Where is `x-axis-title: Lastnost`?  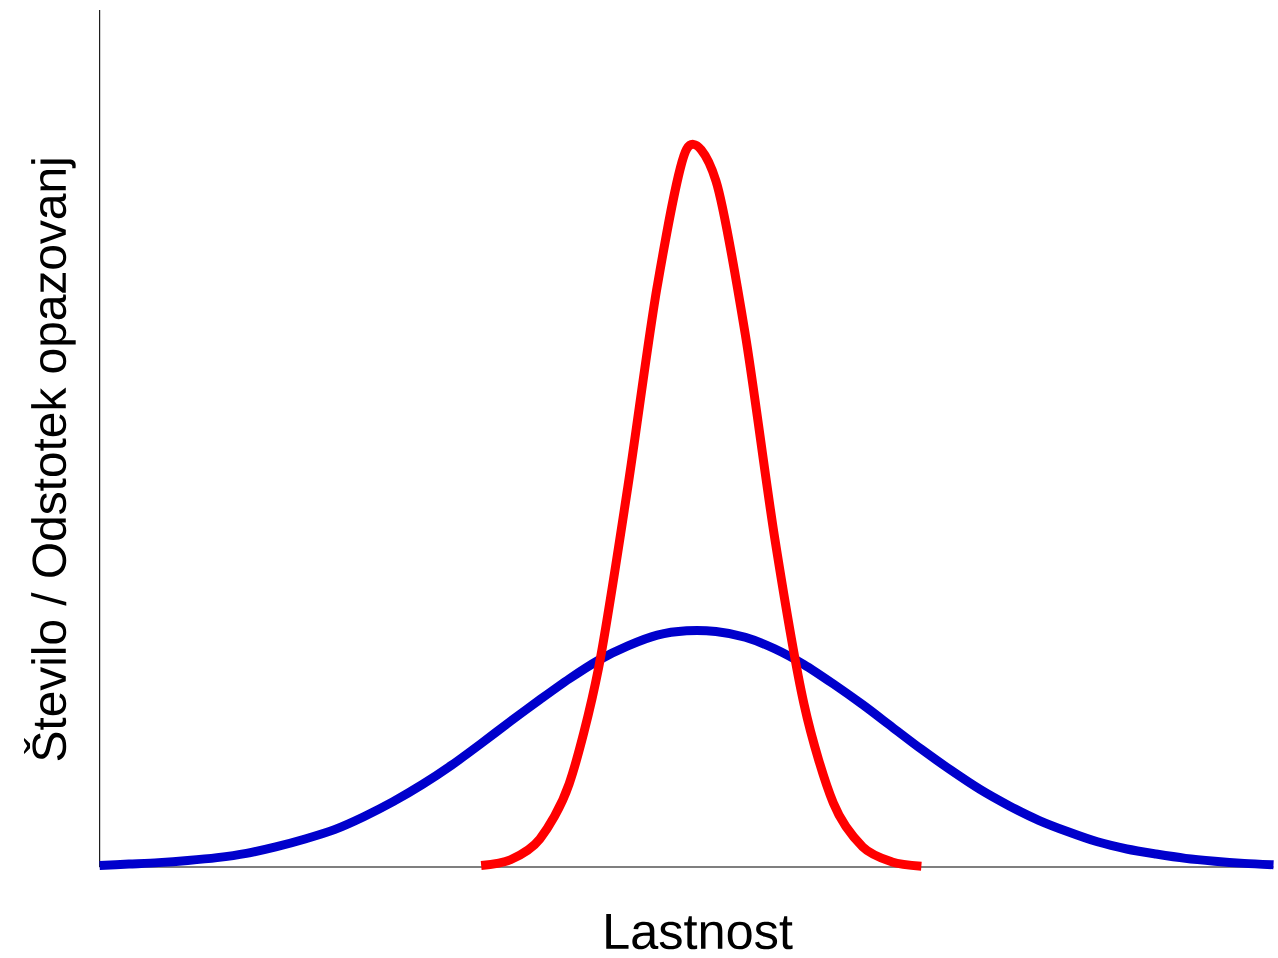 x-axis-title: Lastnost is located at coordinates (699, 932).